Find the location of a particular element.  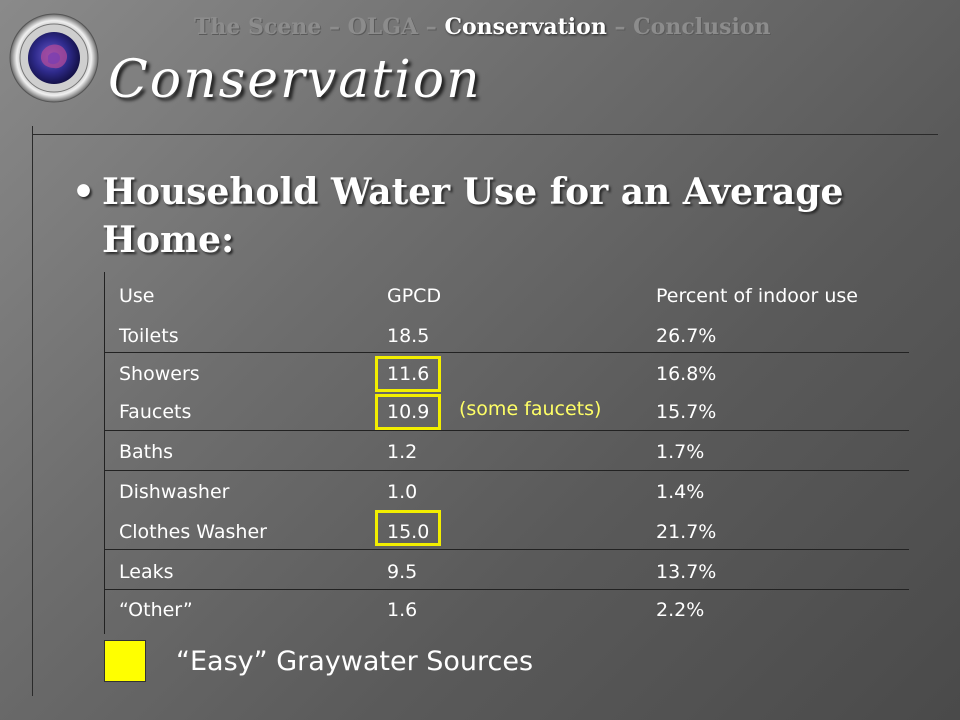

cell-percent: 13.7% is located at coordinates (686, 572).